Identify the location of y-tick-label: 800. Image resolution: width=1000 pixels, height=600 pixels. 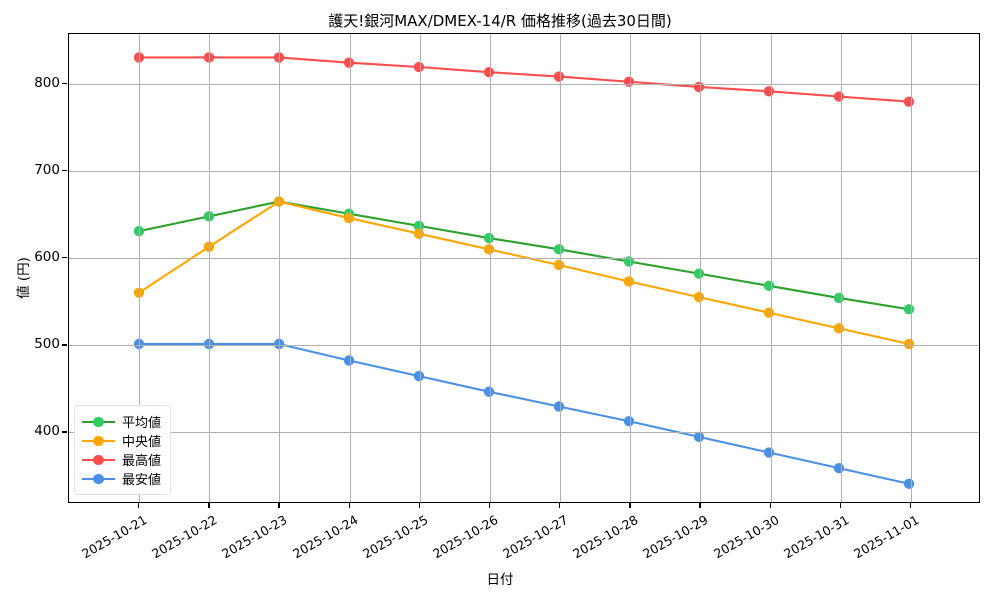
(47, 82).